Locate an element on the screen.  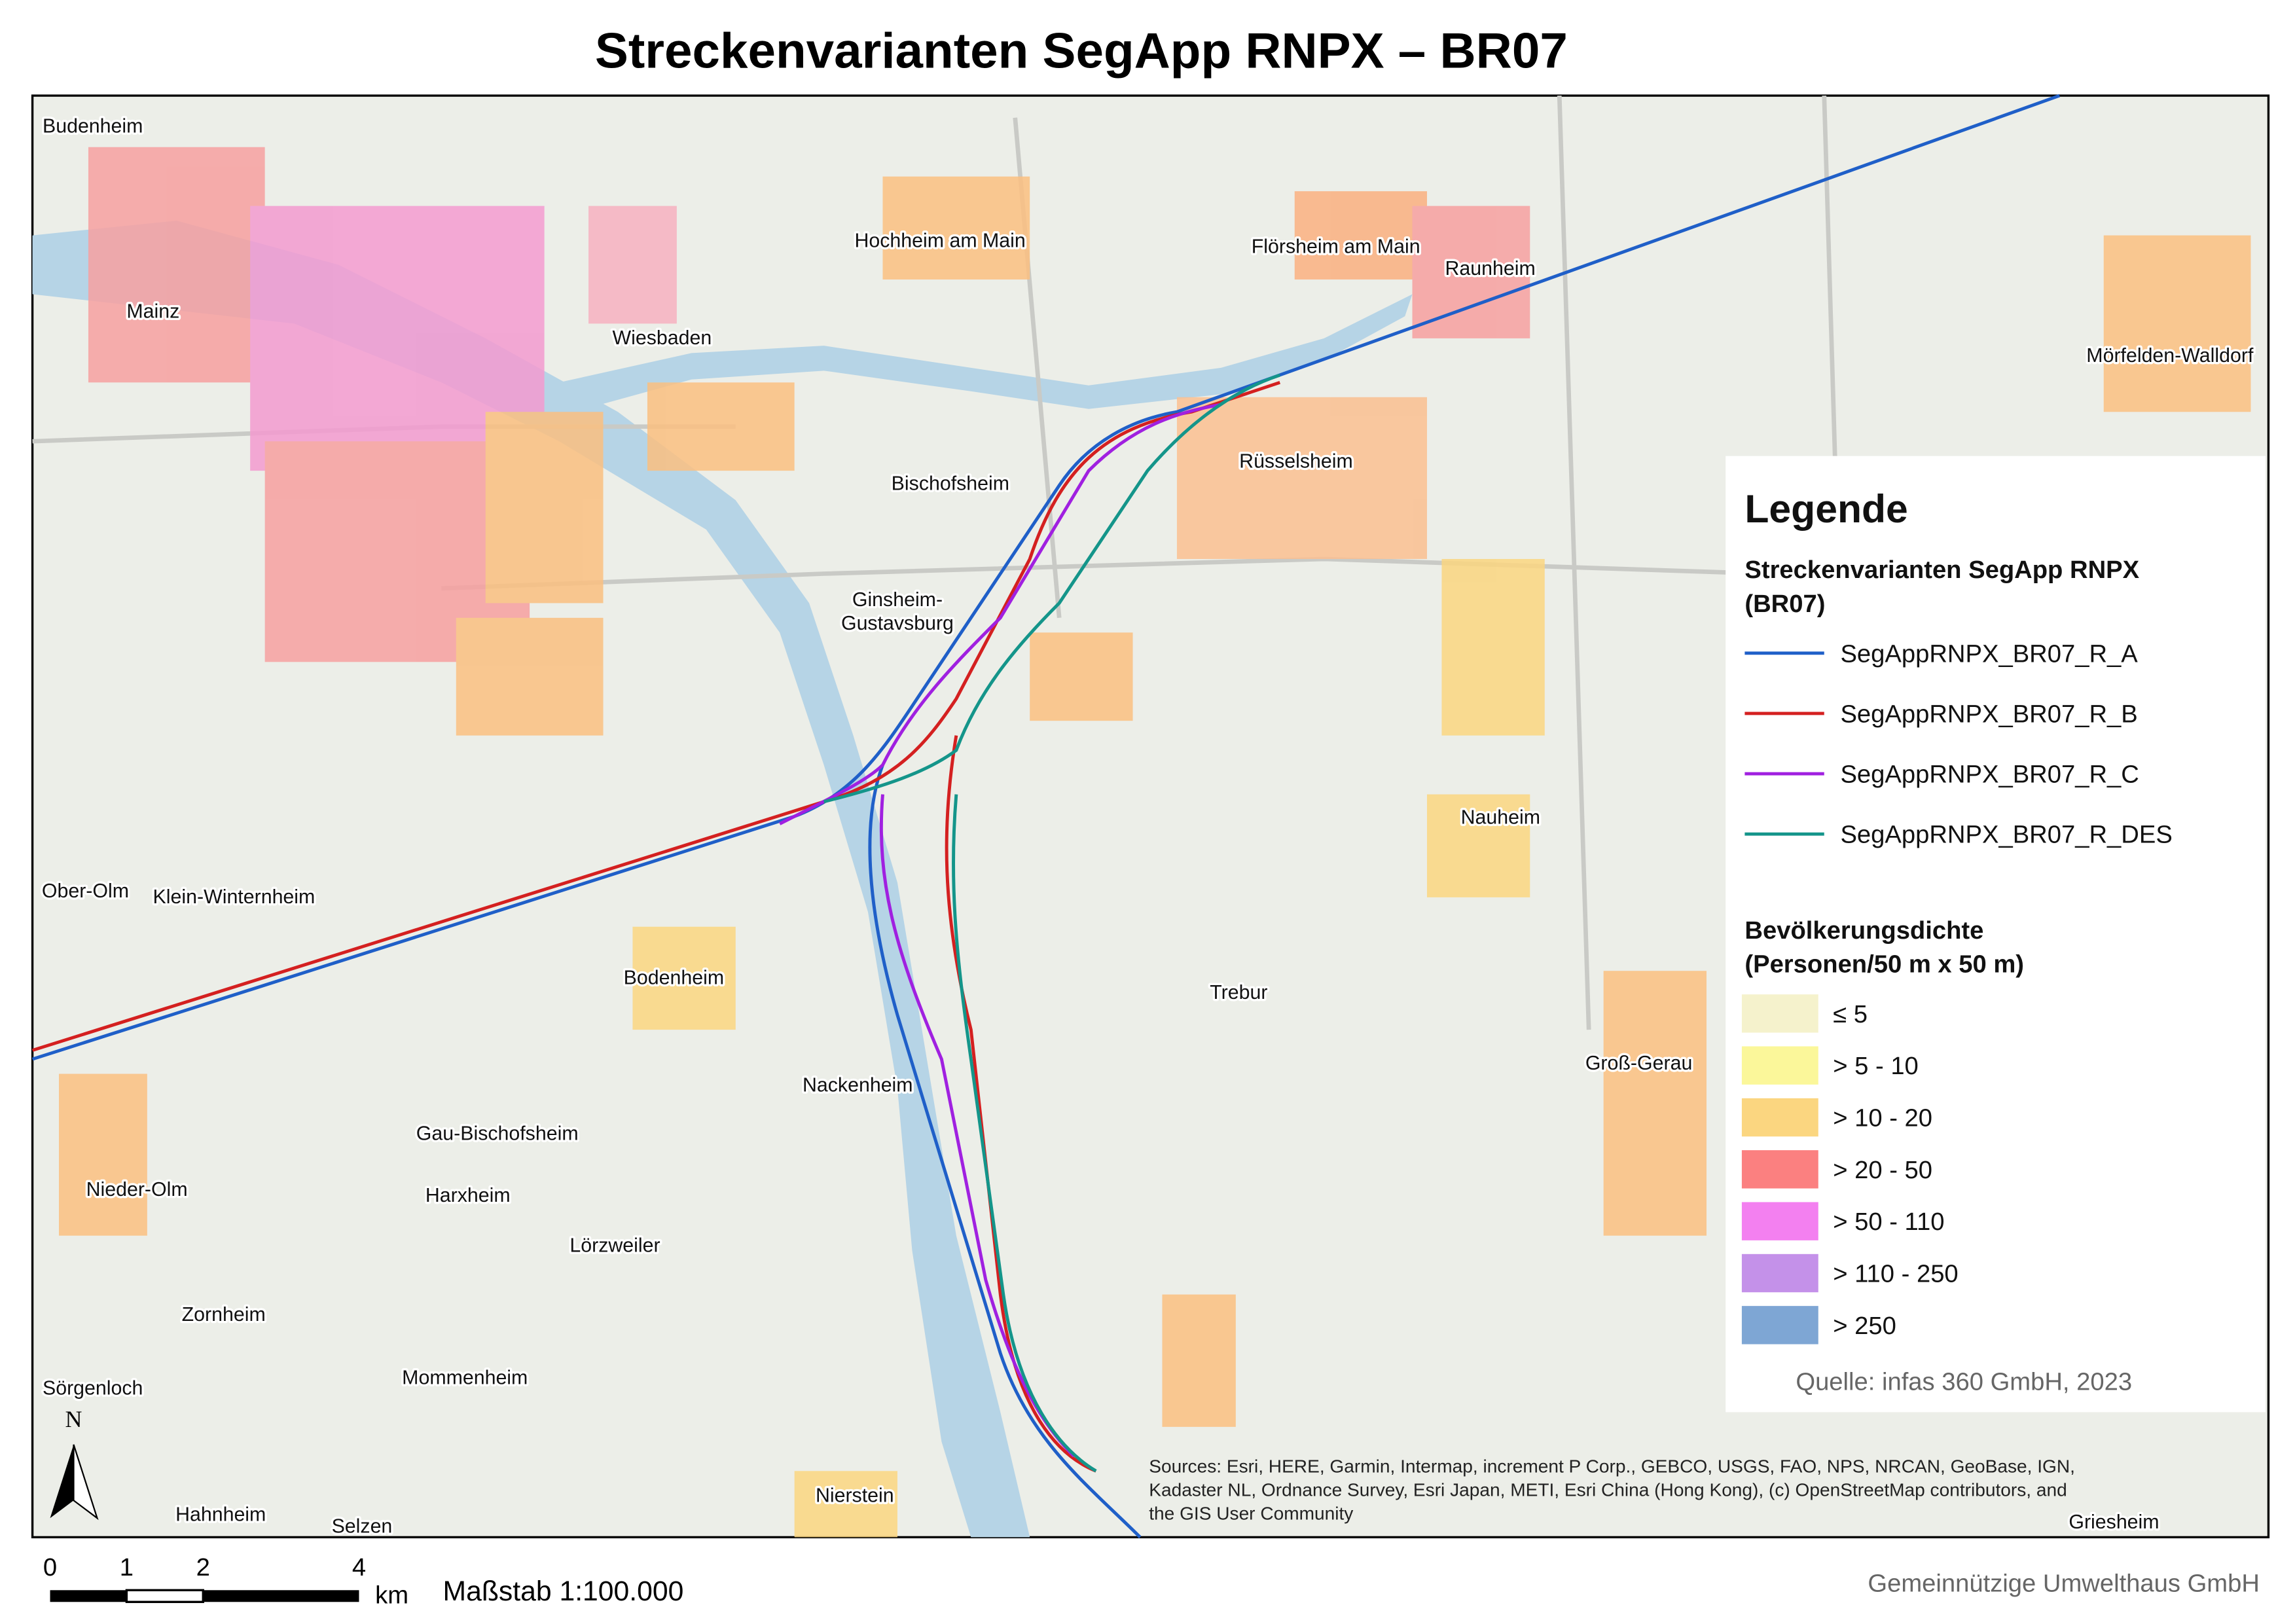
place-label: Harxheim is located at coordinates (468, 1195).